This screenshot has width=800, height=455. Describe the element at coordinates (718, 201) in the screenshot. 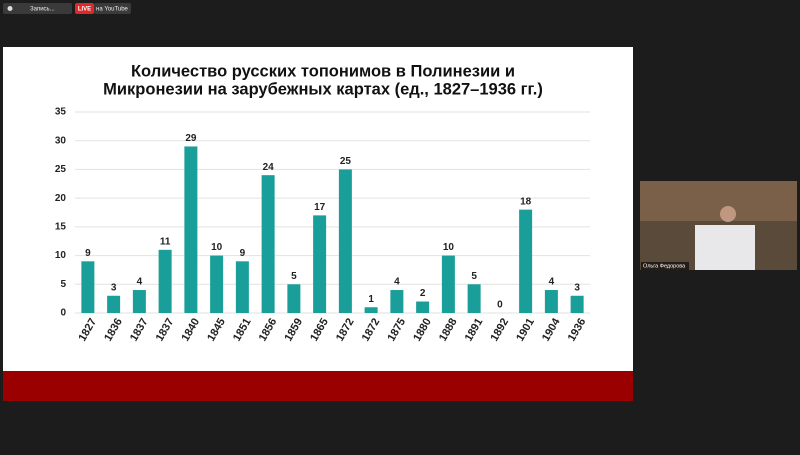

I see `bookshelf` at that location.